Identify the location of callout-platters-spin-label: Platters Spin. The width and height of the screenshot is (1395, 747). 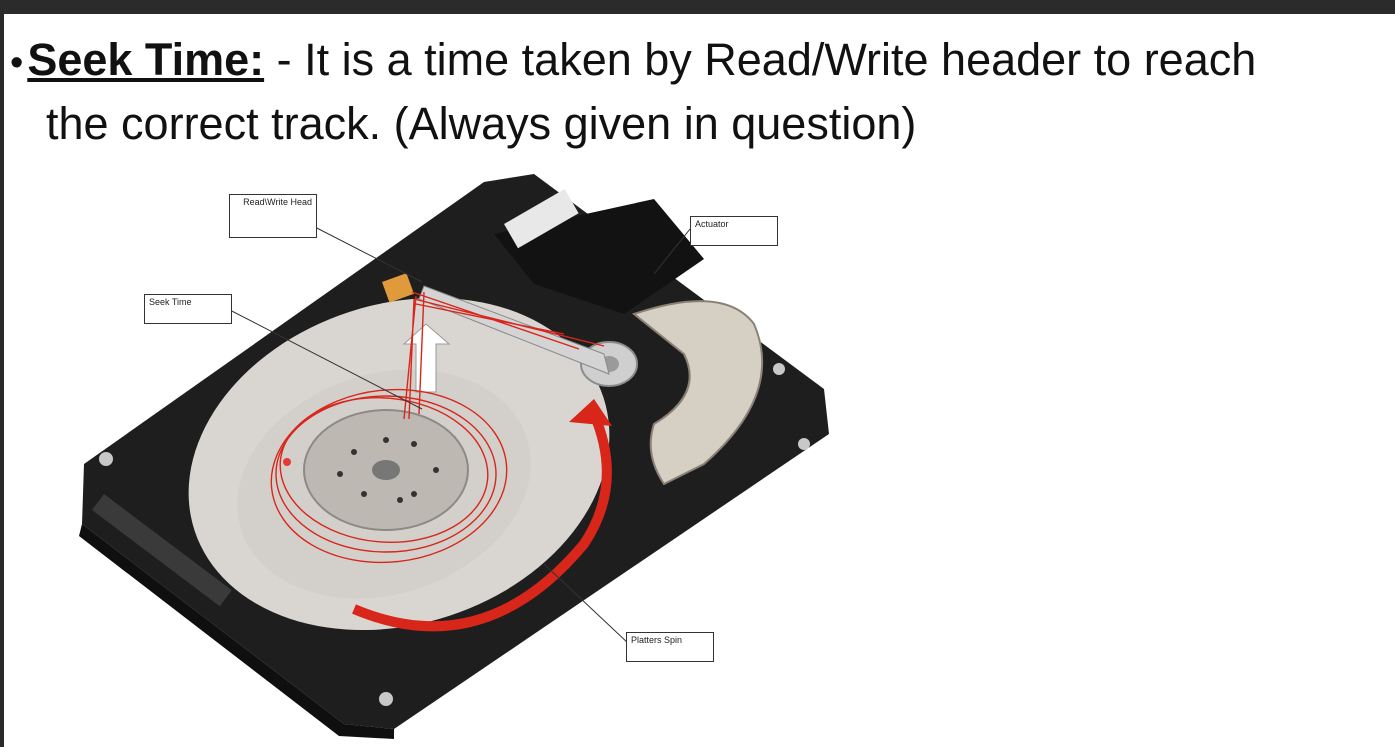
(657, 640).